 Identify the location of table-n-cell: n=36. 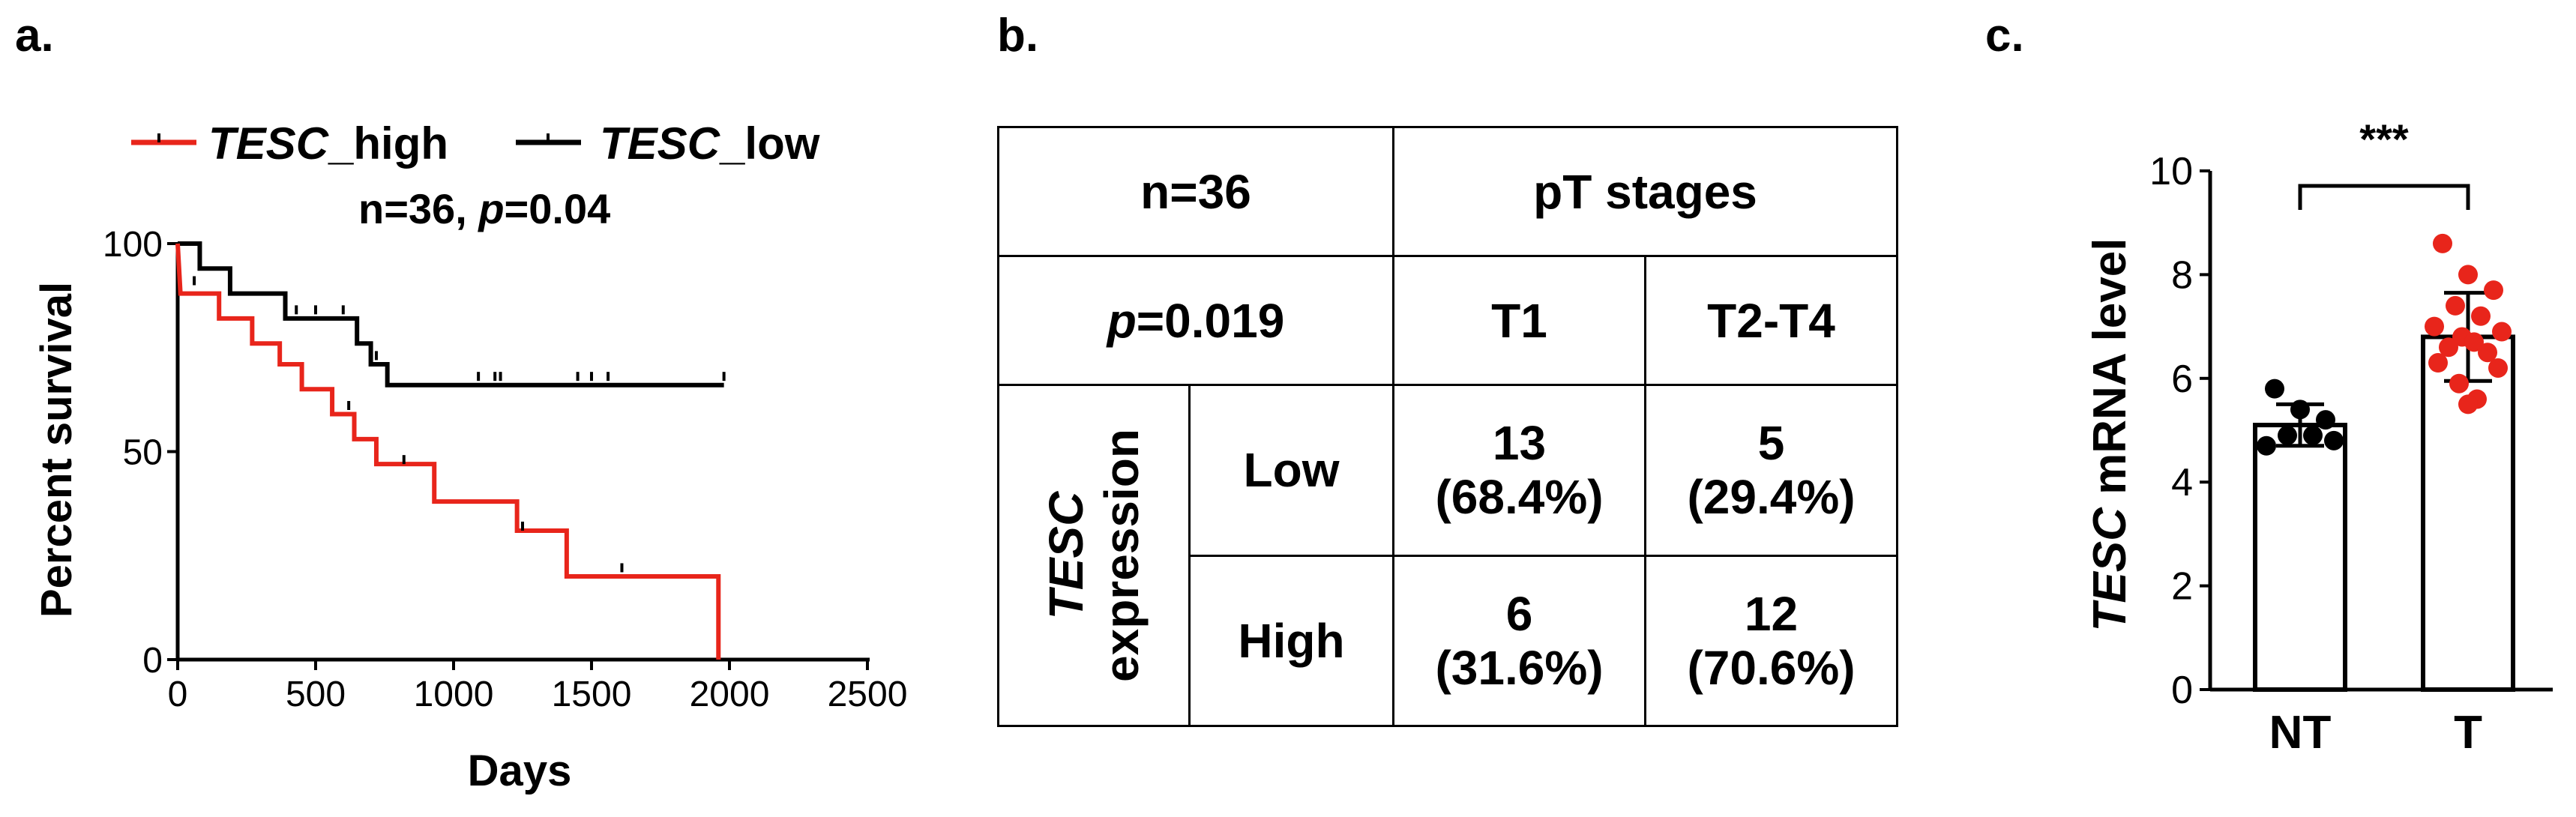
(1196, 191).